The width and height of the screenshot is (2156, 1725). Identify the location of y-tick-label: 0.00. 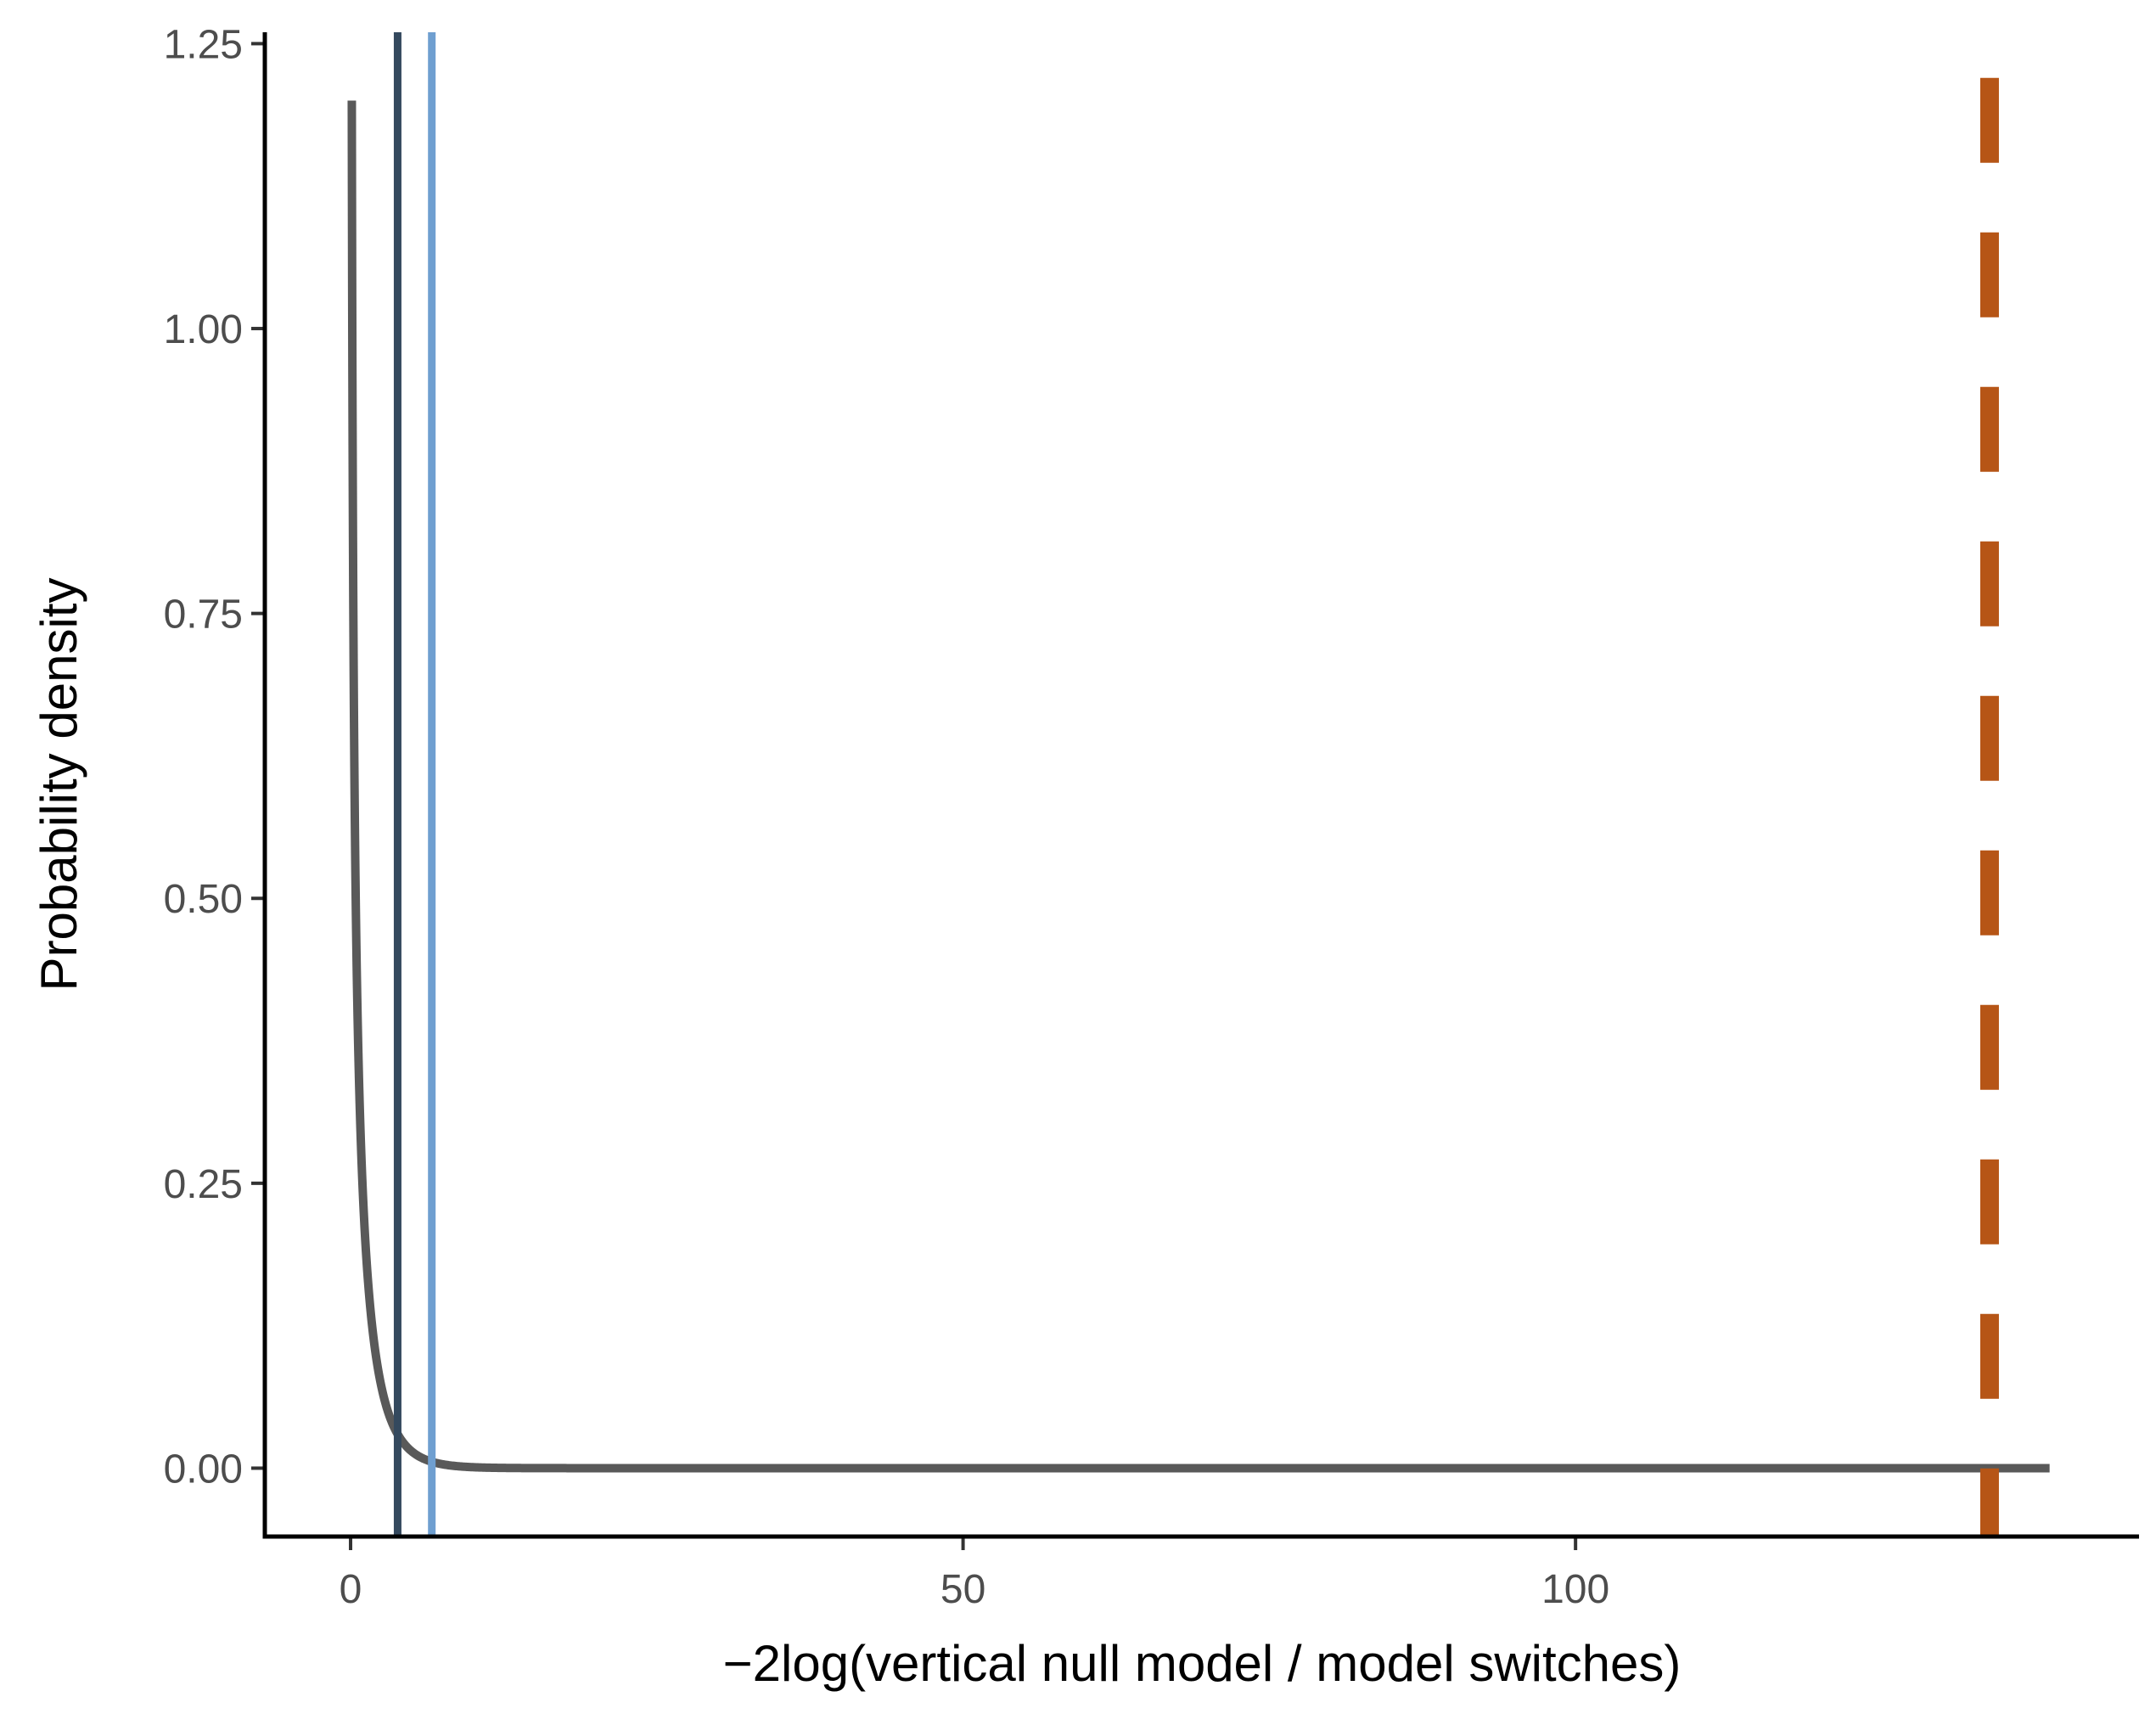
(203, 1469).